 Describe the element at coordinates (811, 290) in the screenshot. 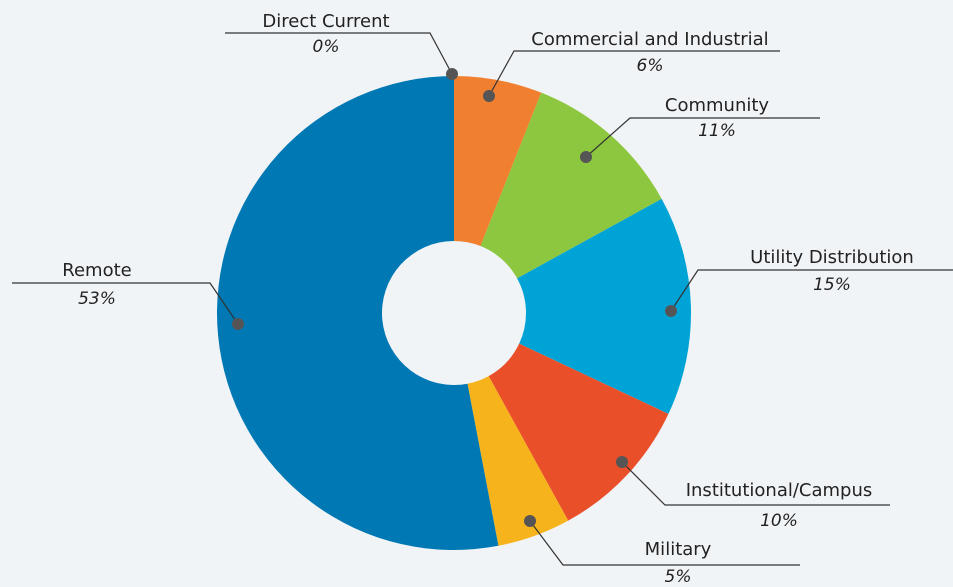

I see `leader-line-utility-distribution` at that location.